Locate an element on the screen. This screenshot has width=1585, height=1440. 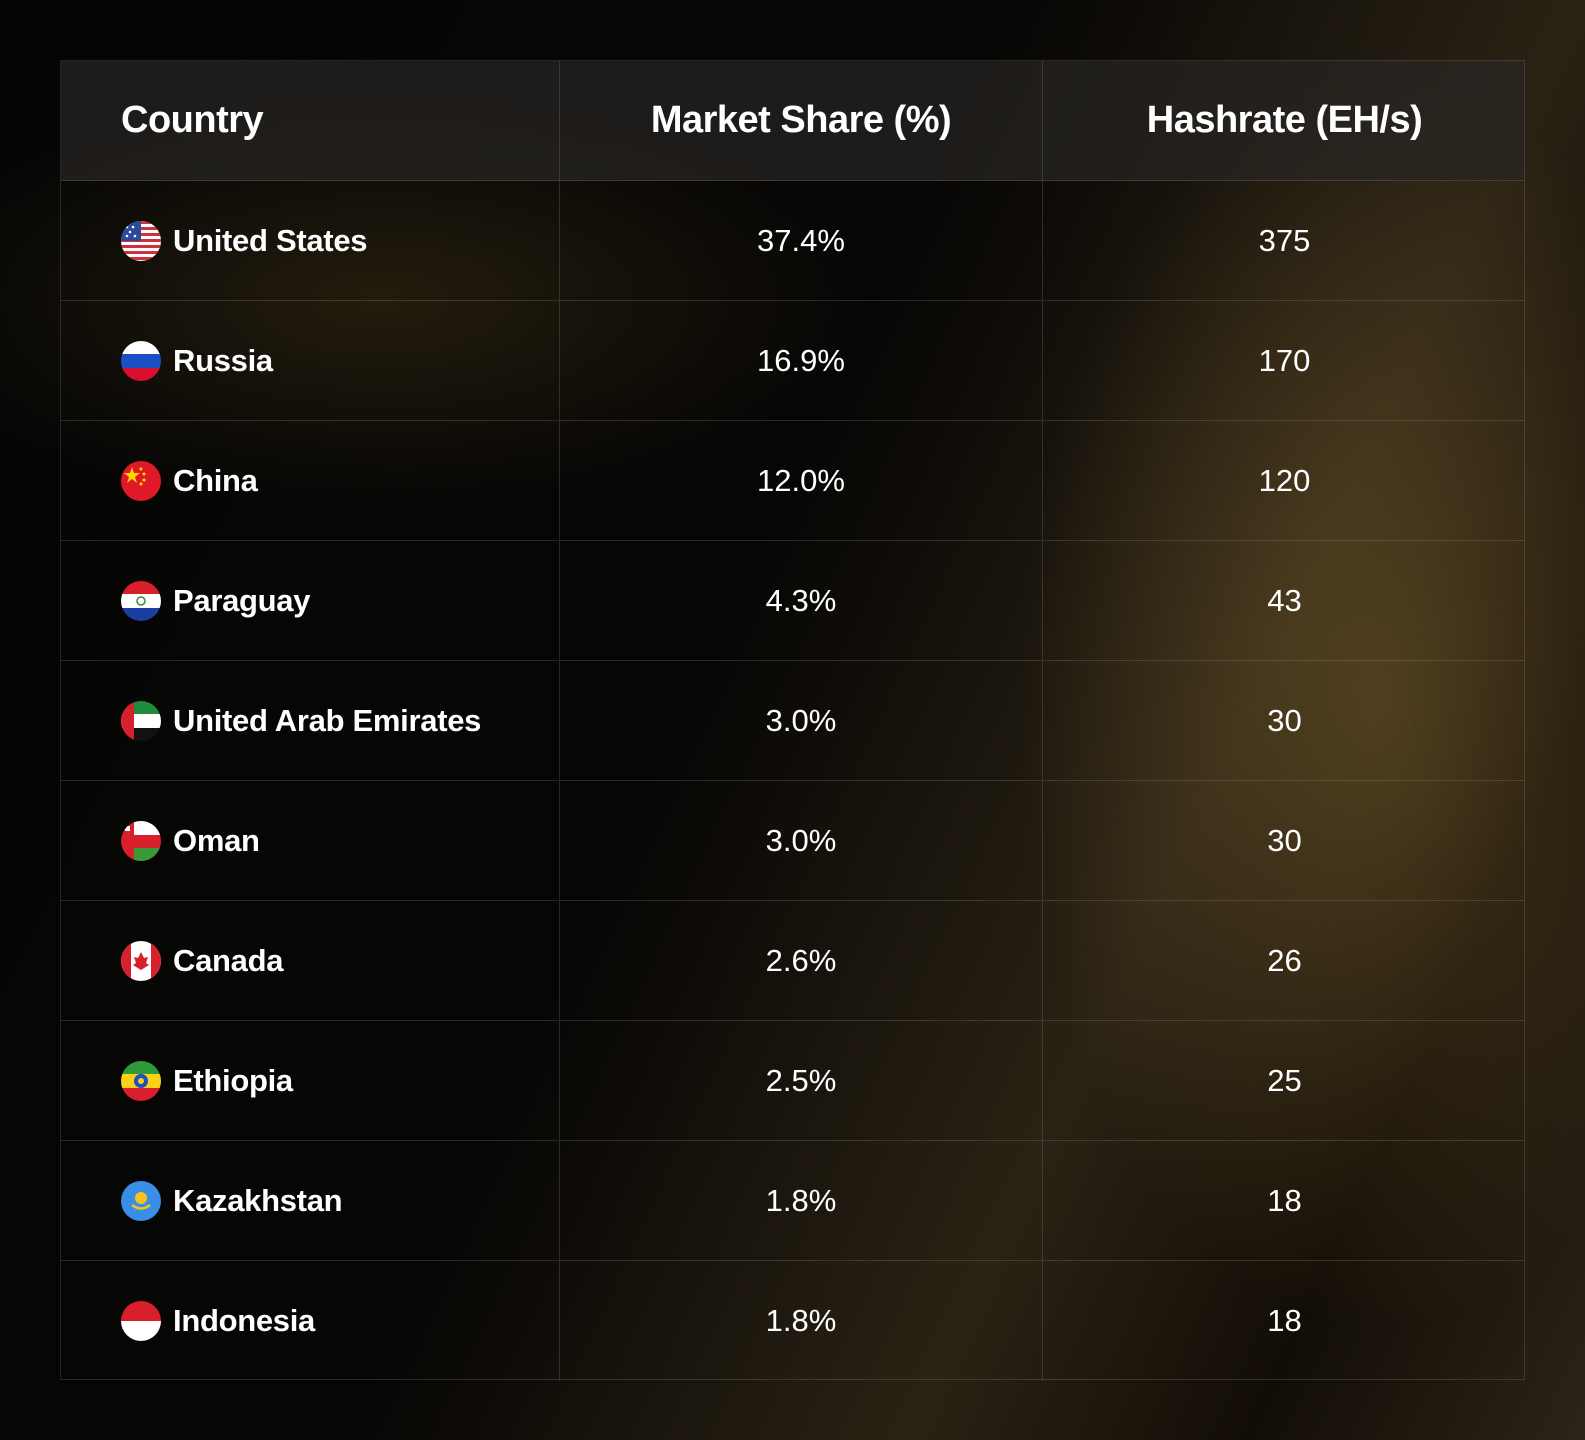
table-row: Ethiopia 2.5% 25 is located at coordinates (792, 1081).